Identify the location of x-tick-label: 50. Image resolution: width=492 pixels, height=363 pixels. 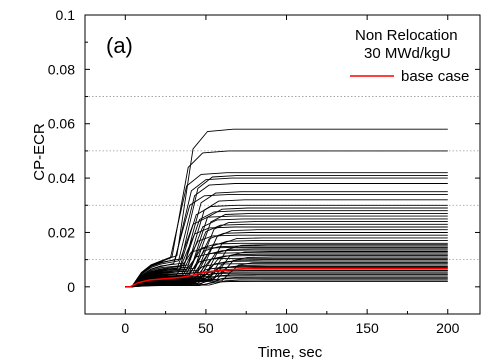
(206, 328).